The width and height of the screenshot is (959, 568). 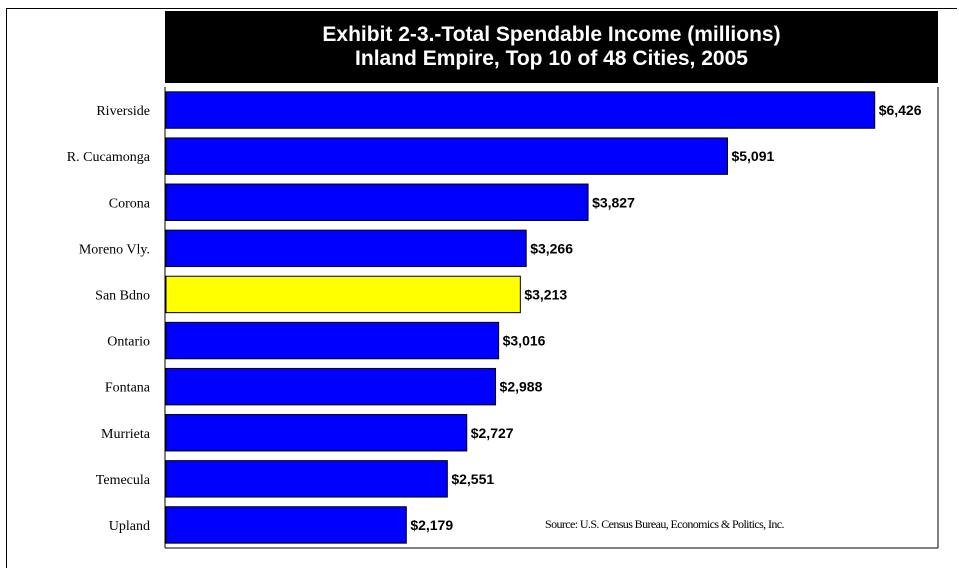 What do you see at coordinates (492, 433) in the screenshot?
I see `value-label: $2,727` at bounding box center [492, 433].